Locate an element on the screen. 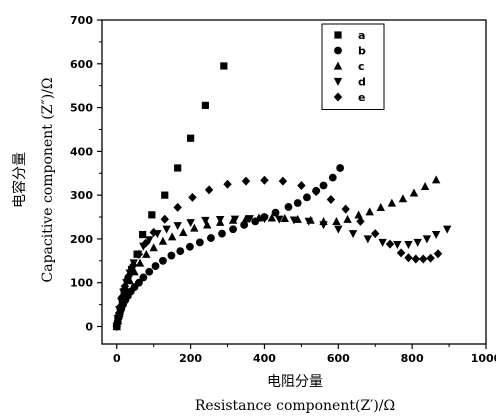 This screenshot has height=420, width=496. legend-box is located at coordinates (353, 66).